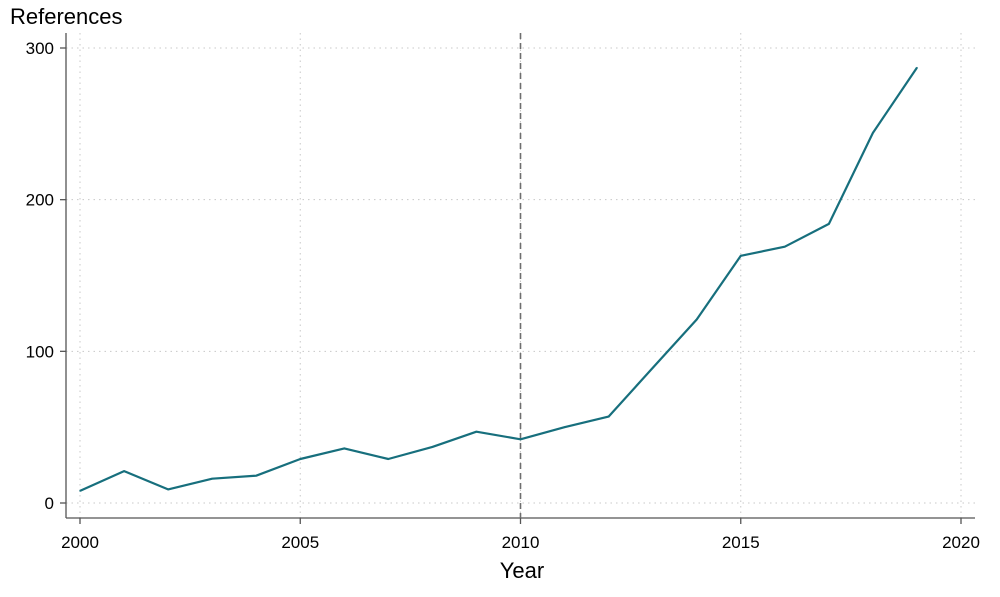 The height and width of the screenshot is (597, 1000). Describe the element at coordinates (741, 542) in the screenshot. I see `x-tick-label: 2015` at that location.